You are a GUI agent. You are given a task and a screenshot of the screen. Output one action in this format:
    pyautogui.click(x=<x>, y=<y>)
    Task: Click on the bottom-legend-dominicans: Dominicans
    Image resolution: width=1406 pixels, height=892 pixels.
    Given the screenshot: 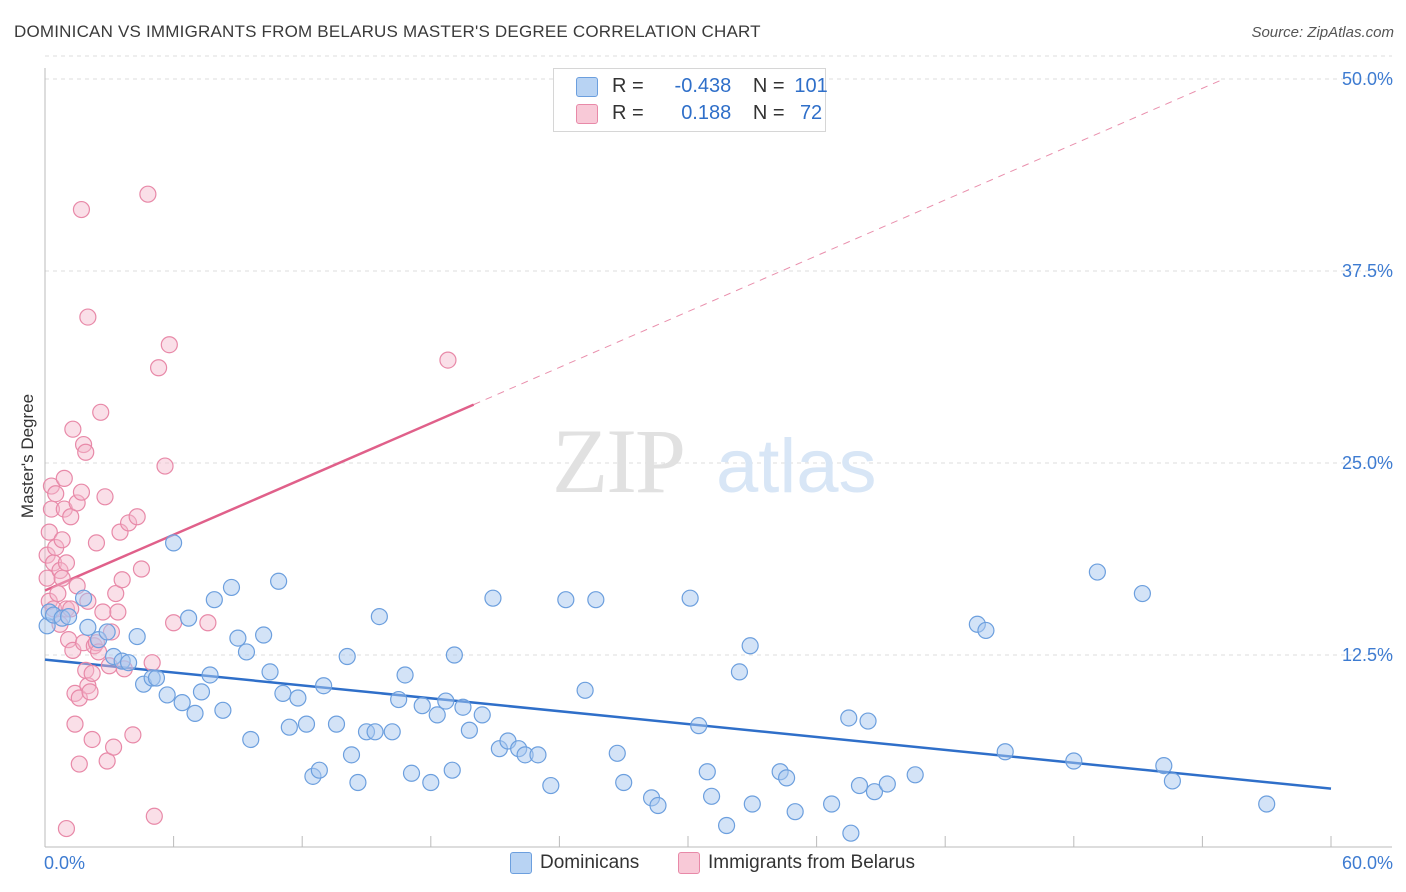 What is the action you would take?
    pyautogui.click(x=574, y=863)
    